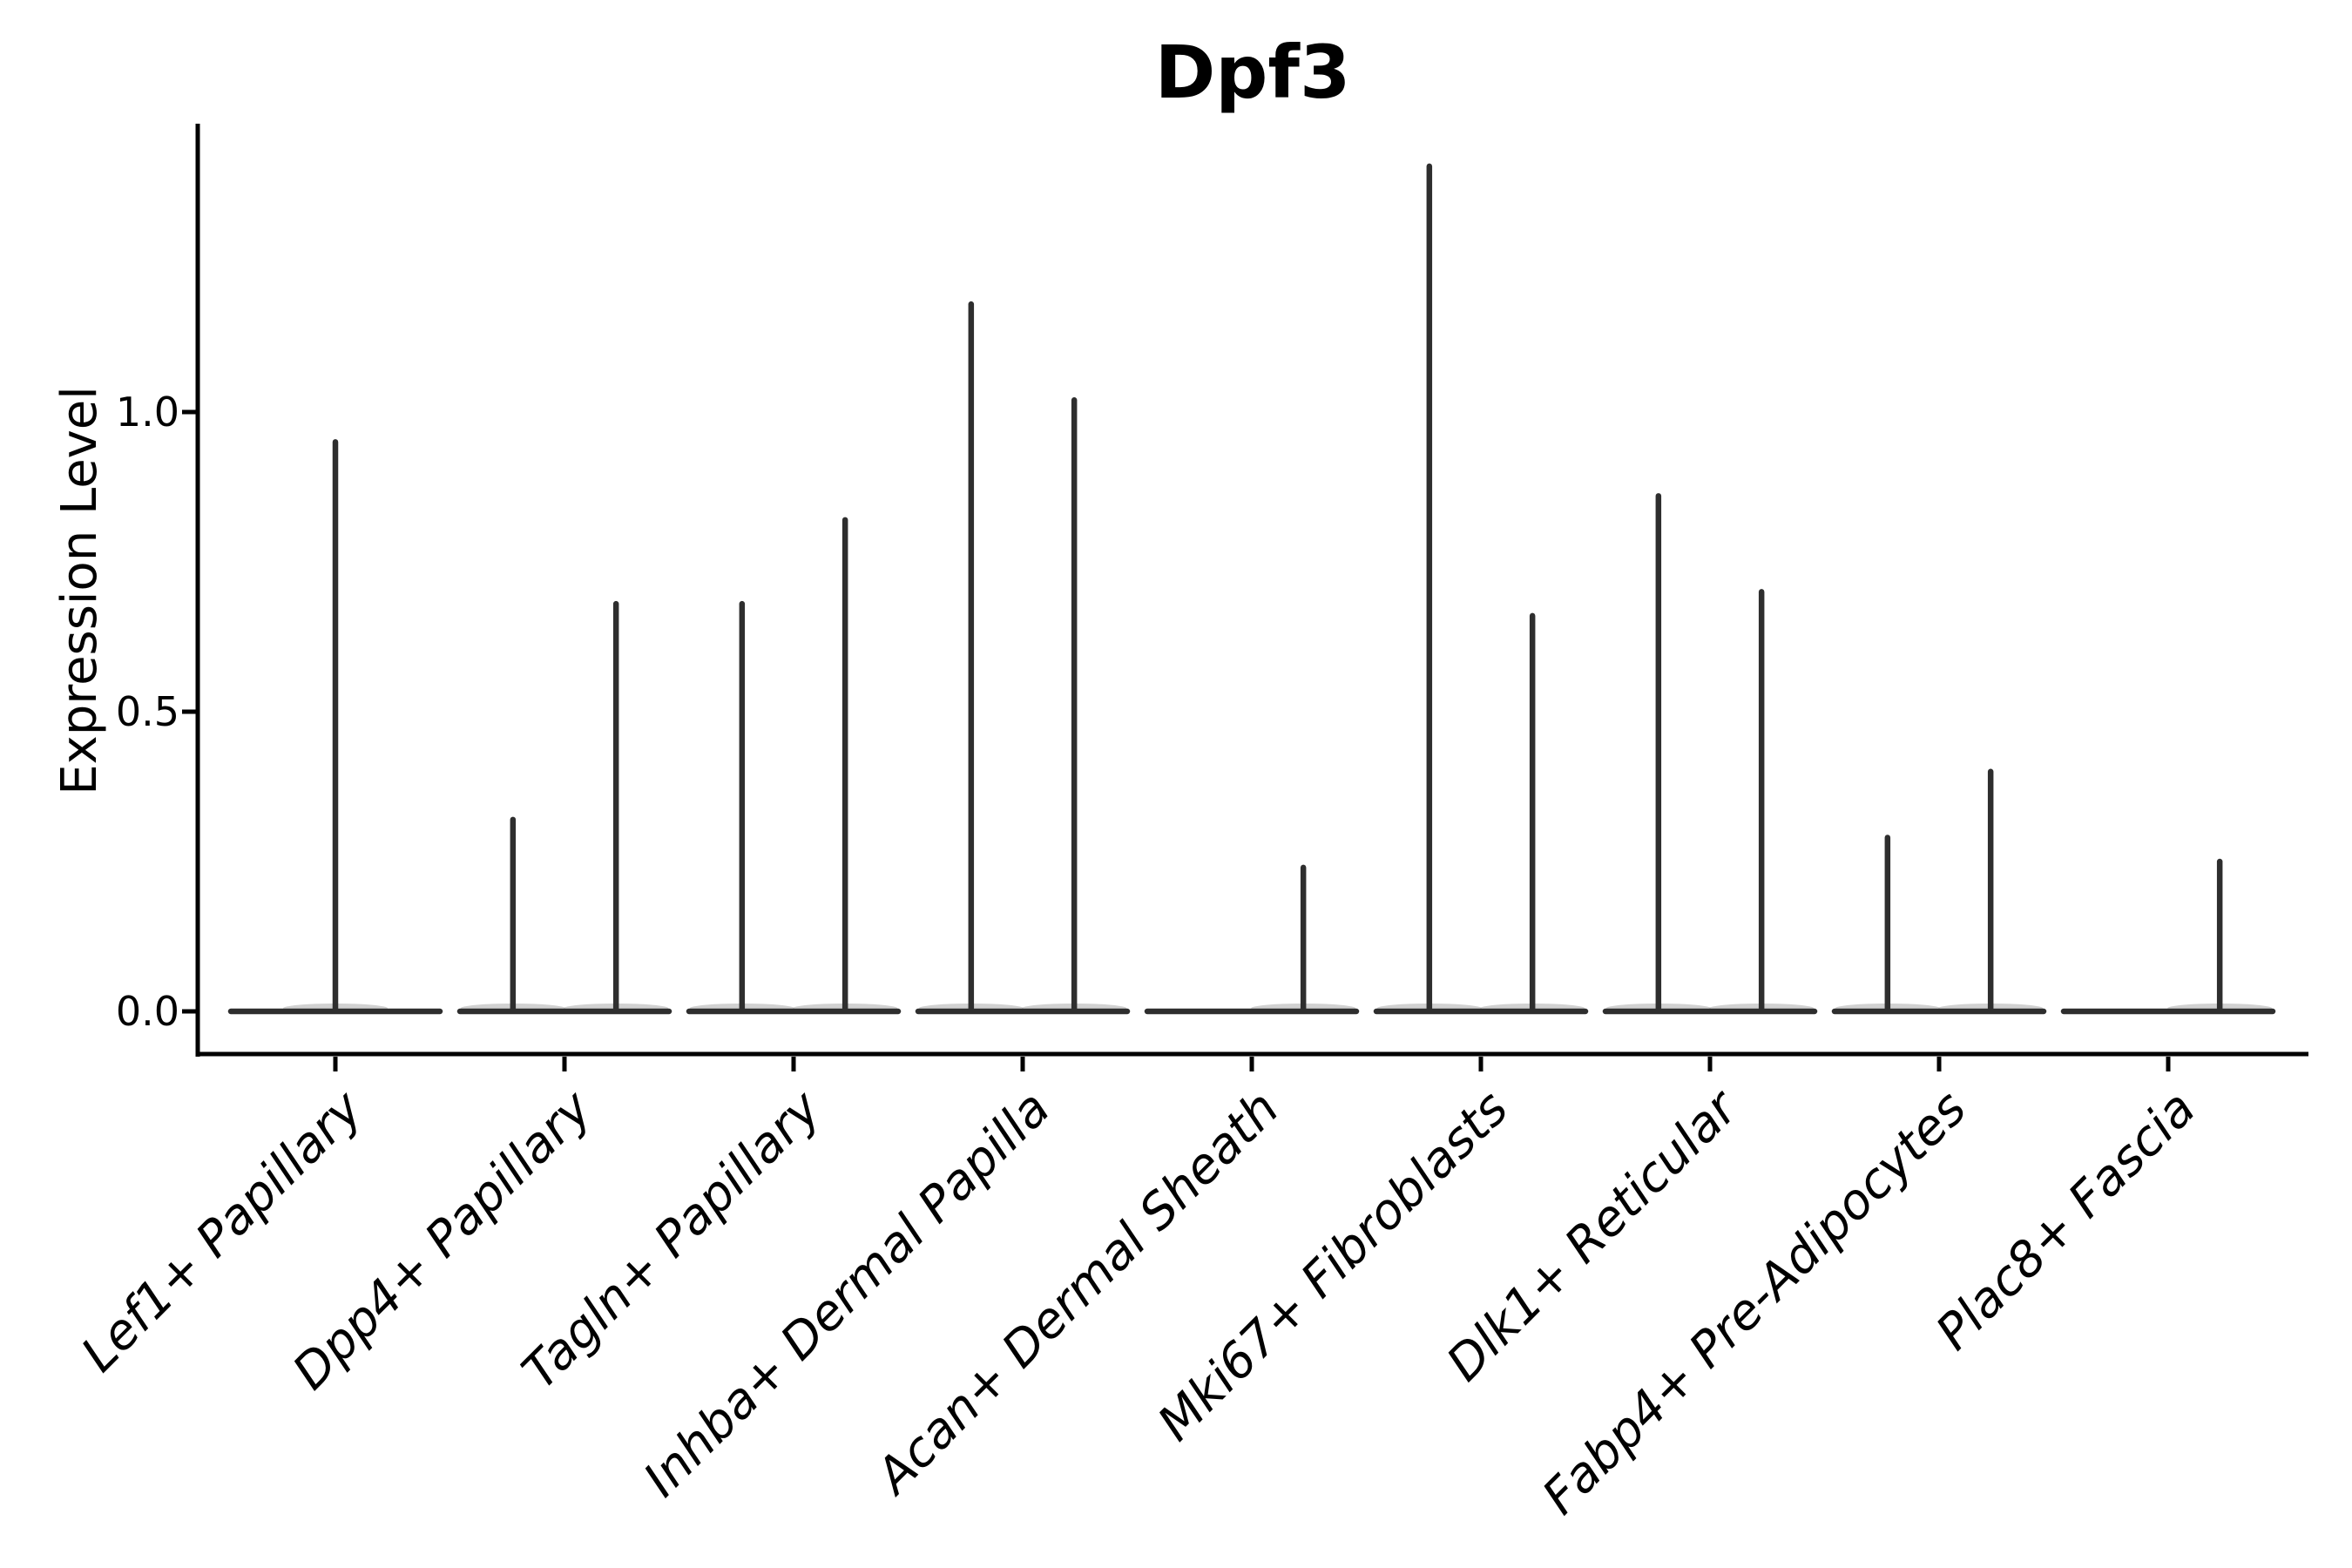  What do you see at coordinates (1253, 72) in the screenshot?
I see `chart-title: Dpf3` at bounding box center [1253, 72].